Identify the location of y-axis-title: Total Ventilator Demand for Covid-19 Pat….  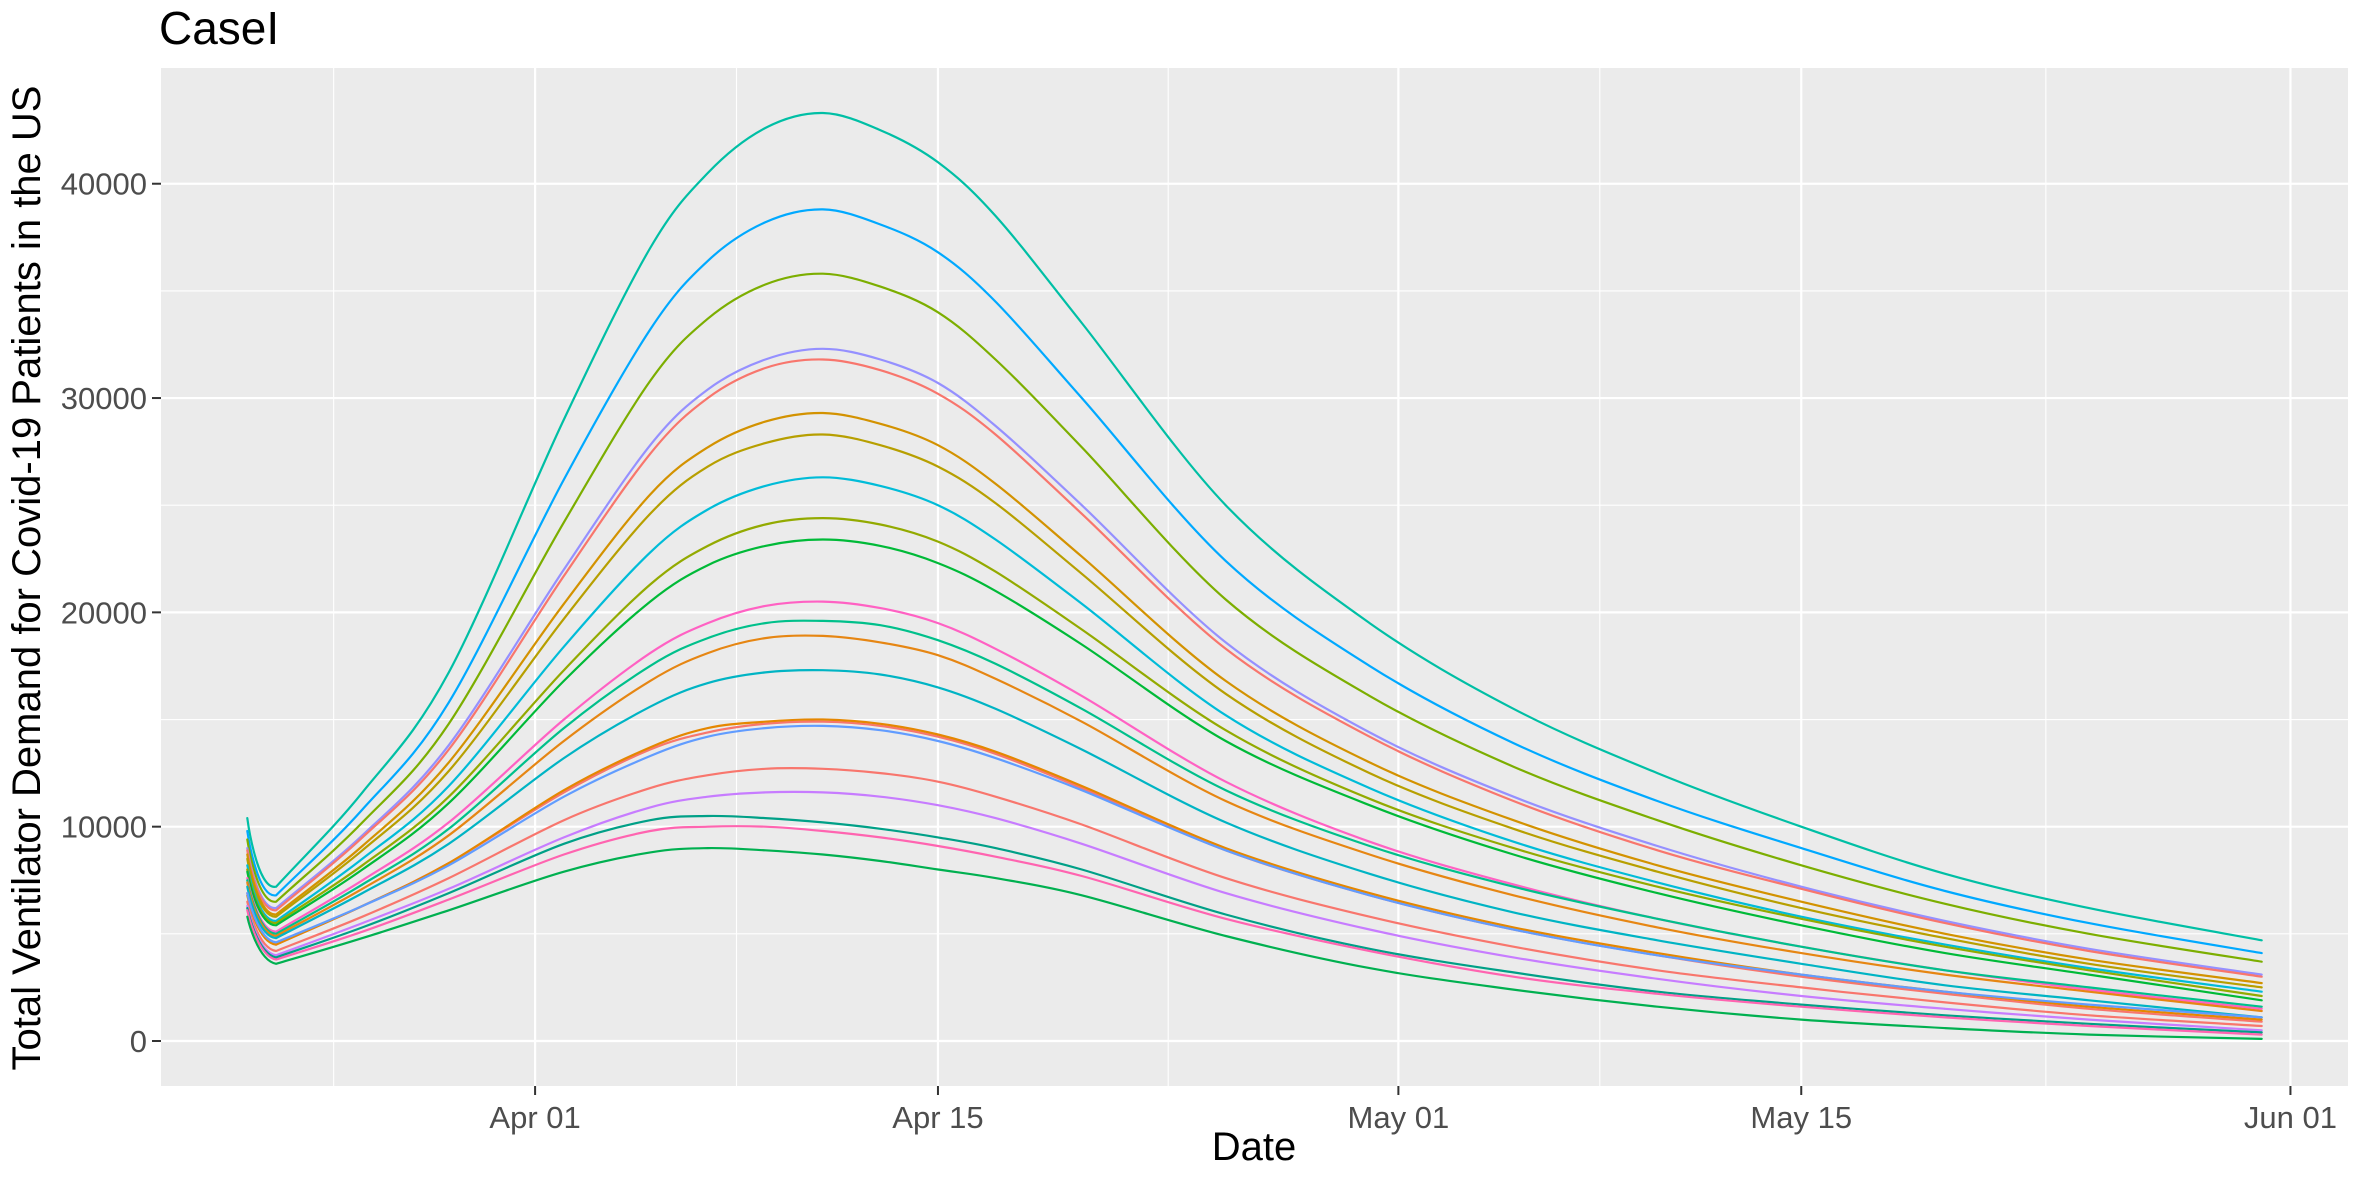
(27, 578).